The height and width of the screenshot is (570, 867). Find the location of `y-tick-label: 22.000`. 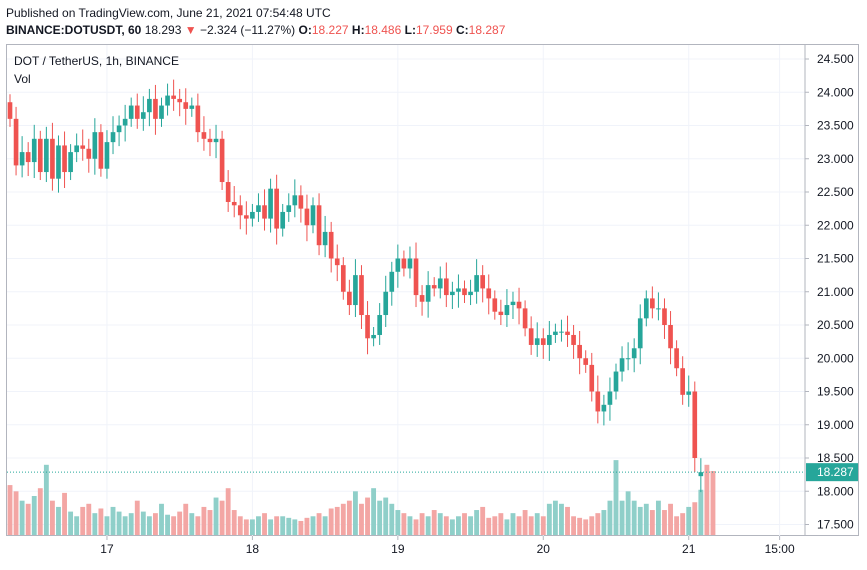

y-tick-label: 22.000 is located at coordinates (835, 225).